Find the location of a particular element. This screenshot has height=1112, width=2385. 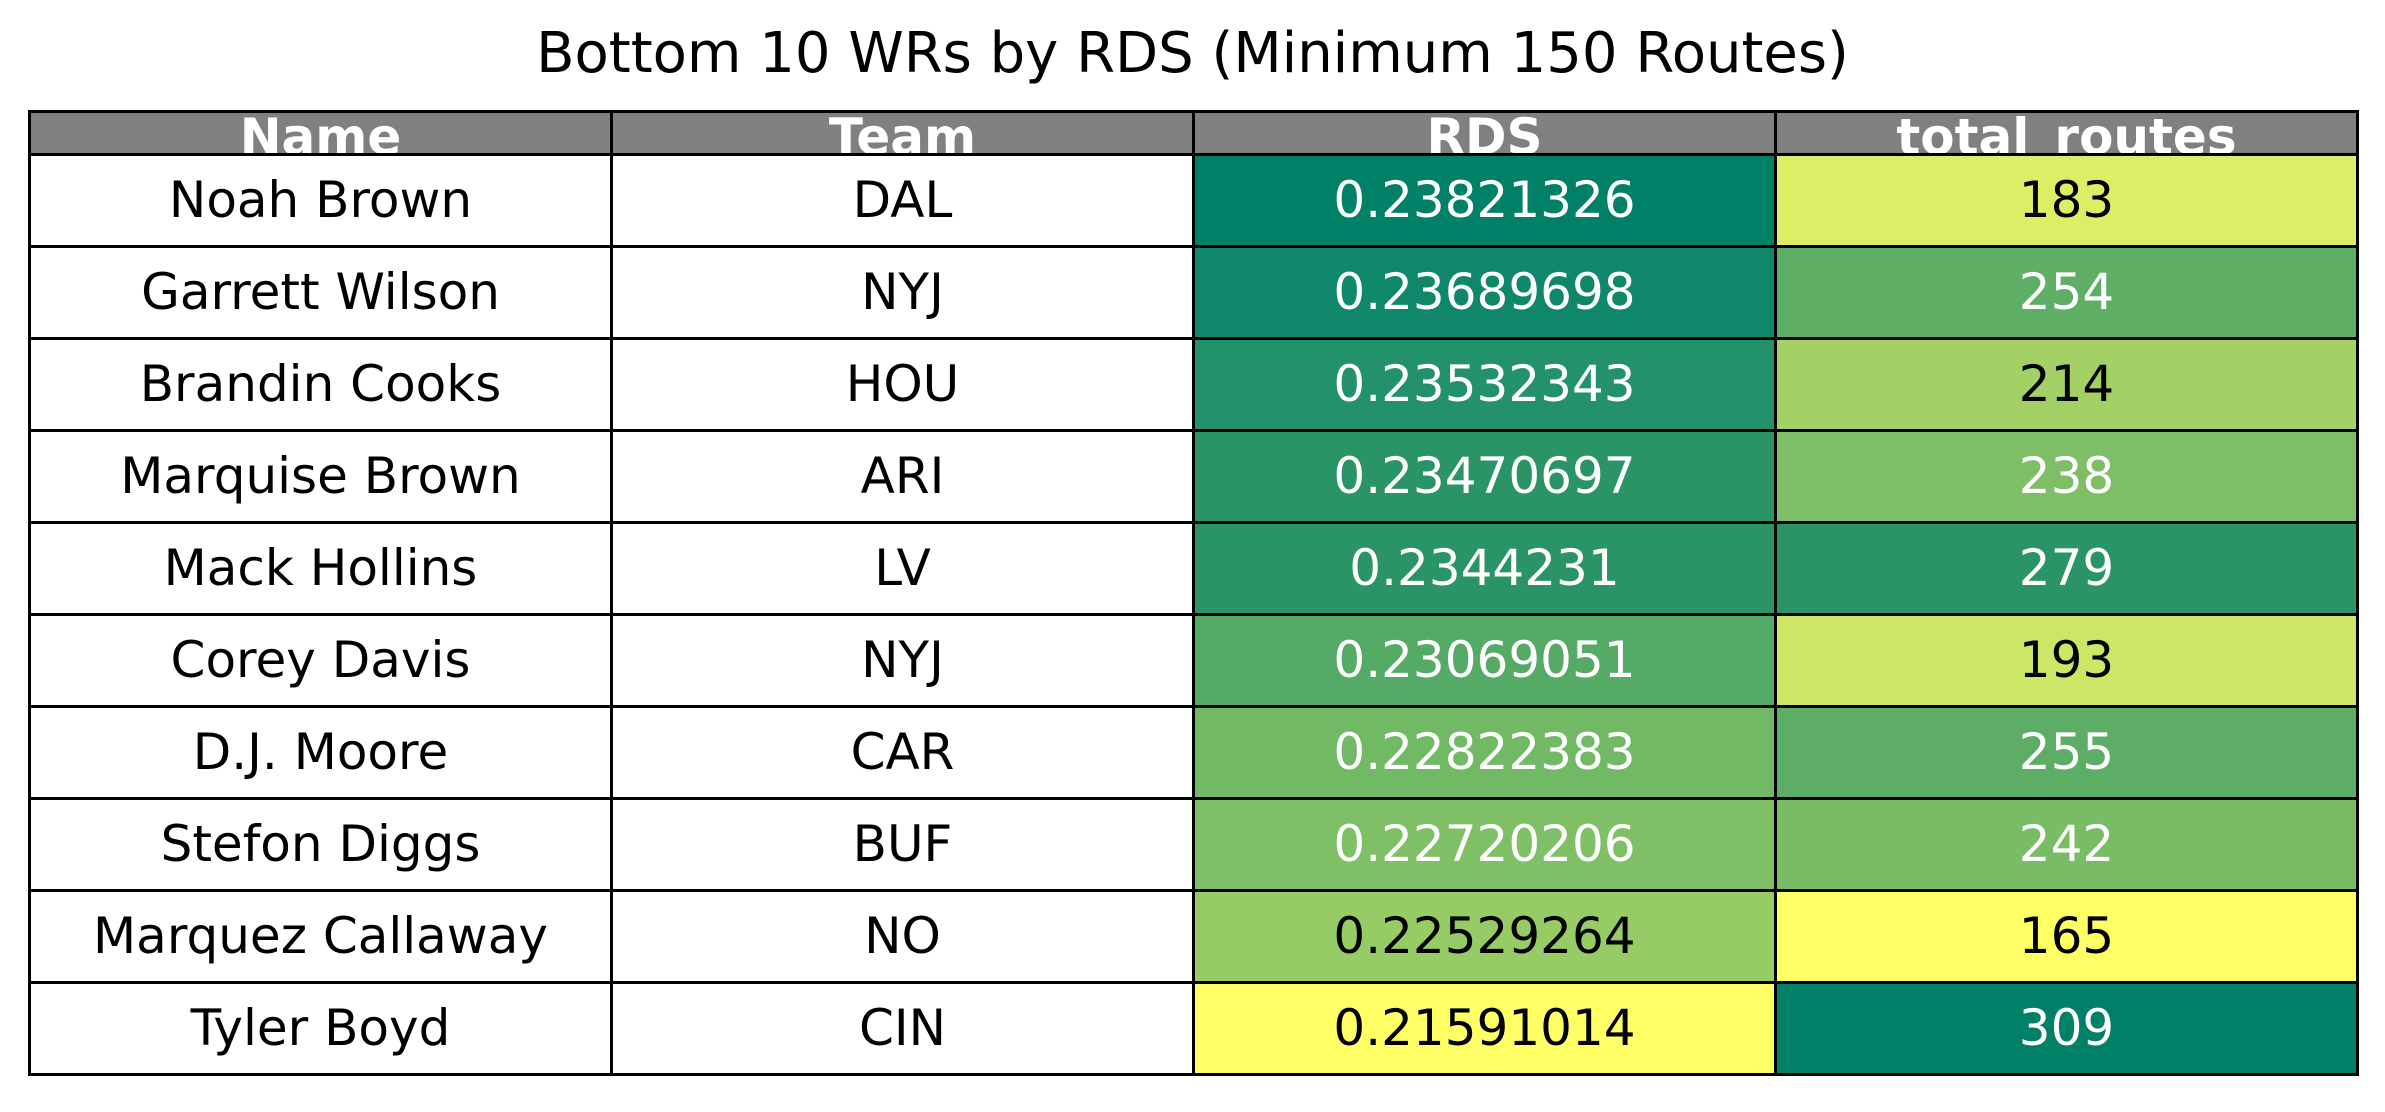

header-row: Name Team RDS total_routes is located at coordinates (1193, 133).